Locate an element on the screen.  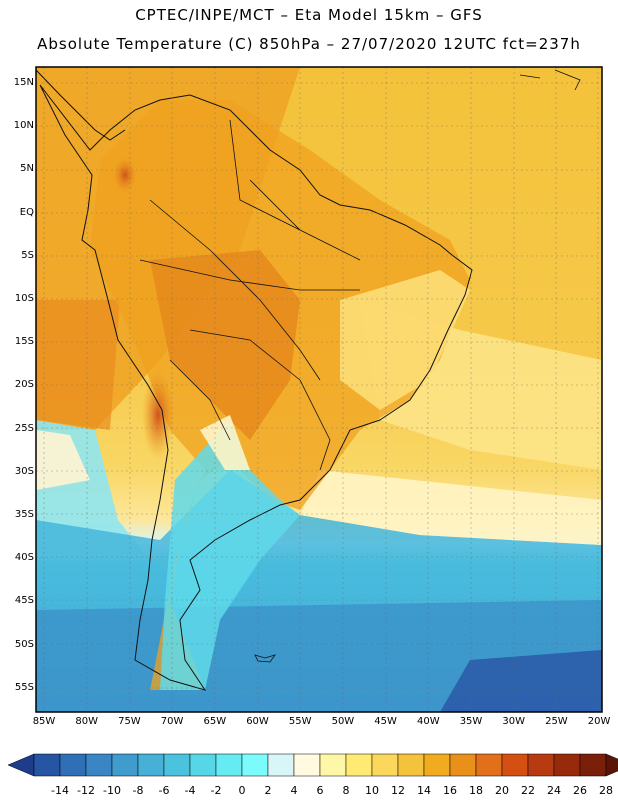
colorbar-tick-label: 6 is located at coordinates (320, 790).